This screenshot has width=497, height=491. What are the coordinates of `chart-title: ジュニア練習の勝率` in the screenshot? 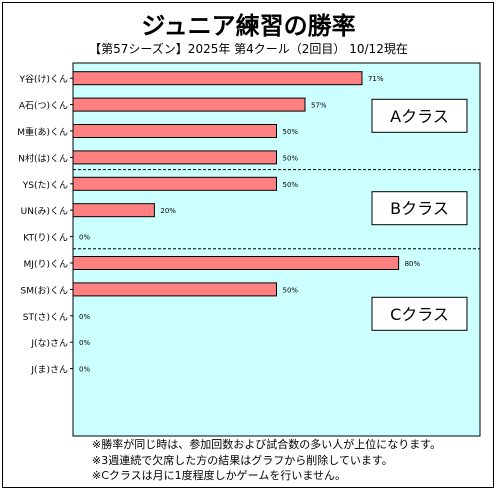 It's located at (248, 26).